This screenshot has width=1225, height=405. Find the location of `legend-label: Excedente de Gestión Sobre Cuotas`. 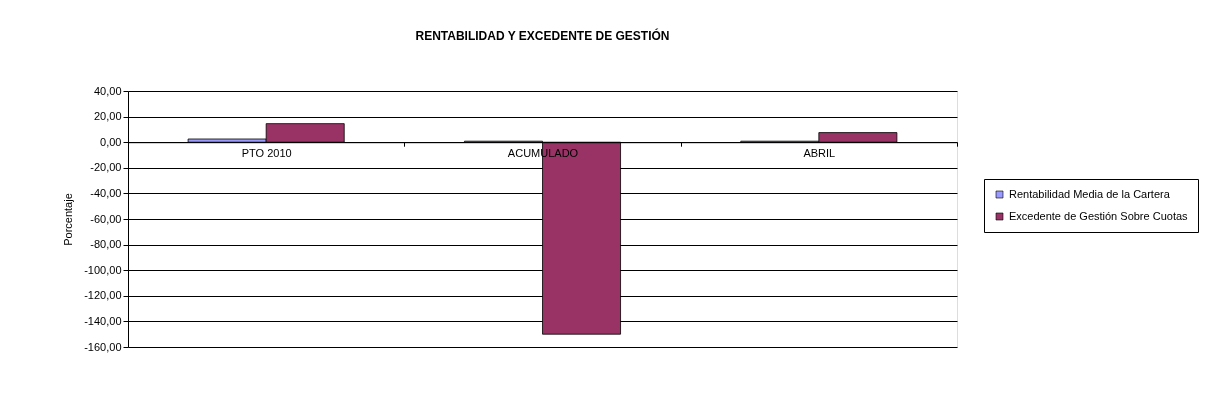

legend-label: Excedente de Gestión Sobre Cuotas is located at coordinates (1099, 215).